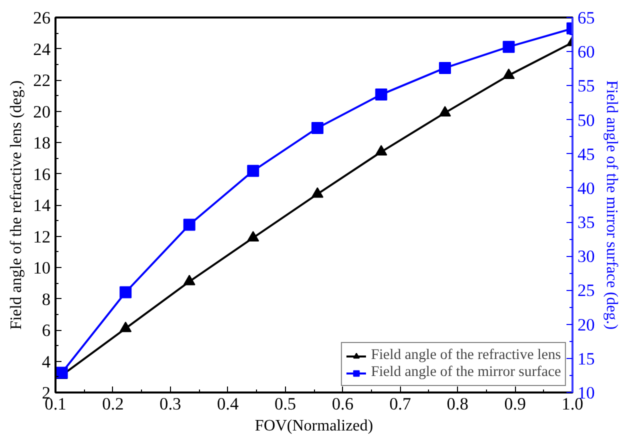 Image resolution: width=629 pixels, height=440 pixels. I want to click on x-tick-label: 0.5, so click(285, 404).